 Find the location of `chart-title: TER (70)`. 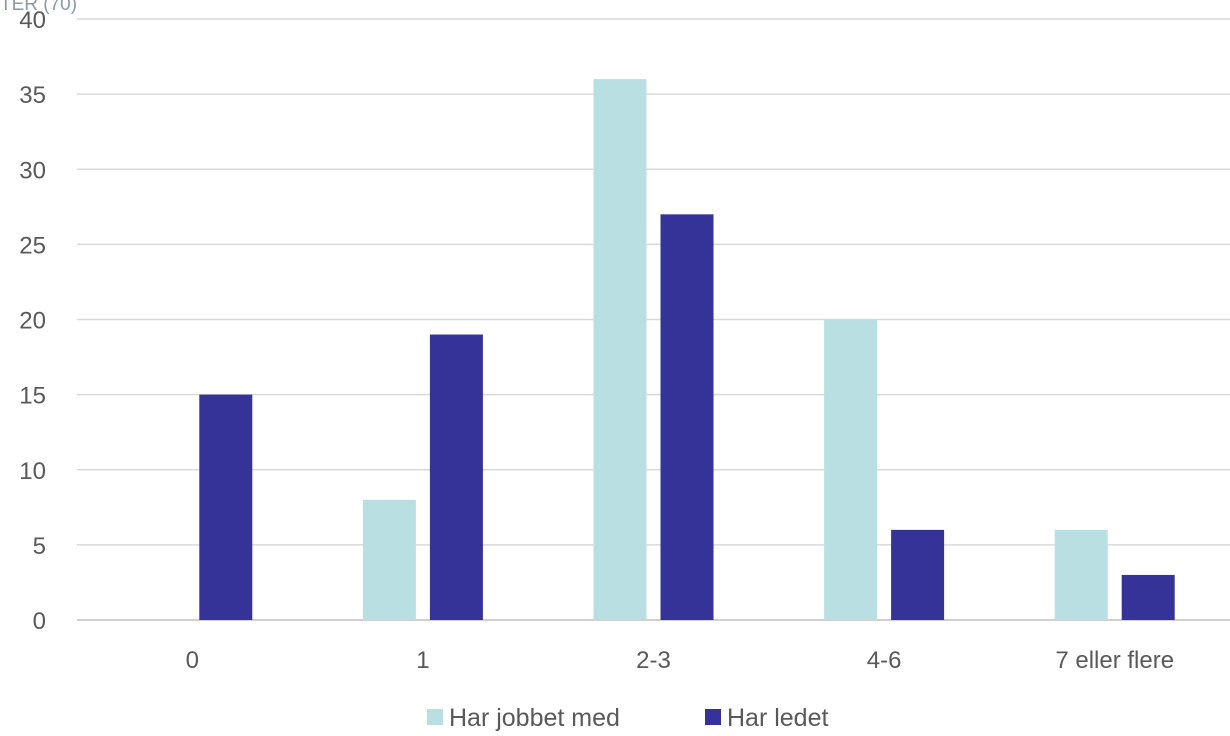

chart-title: TER (70) is located at coordinates (39, 7).